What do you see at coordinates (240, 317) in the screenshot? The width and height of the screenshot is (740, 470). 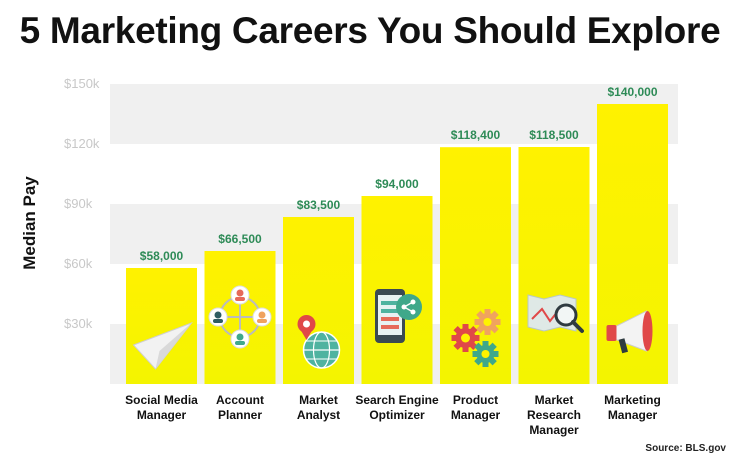 I see `network-people-icon` at bounding box center [240, 317].